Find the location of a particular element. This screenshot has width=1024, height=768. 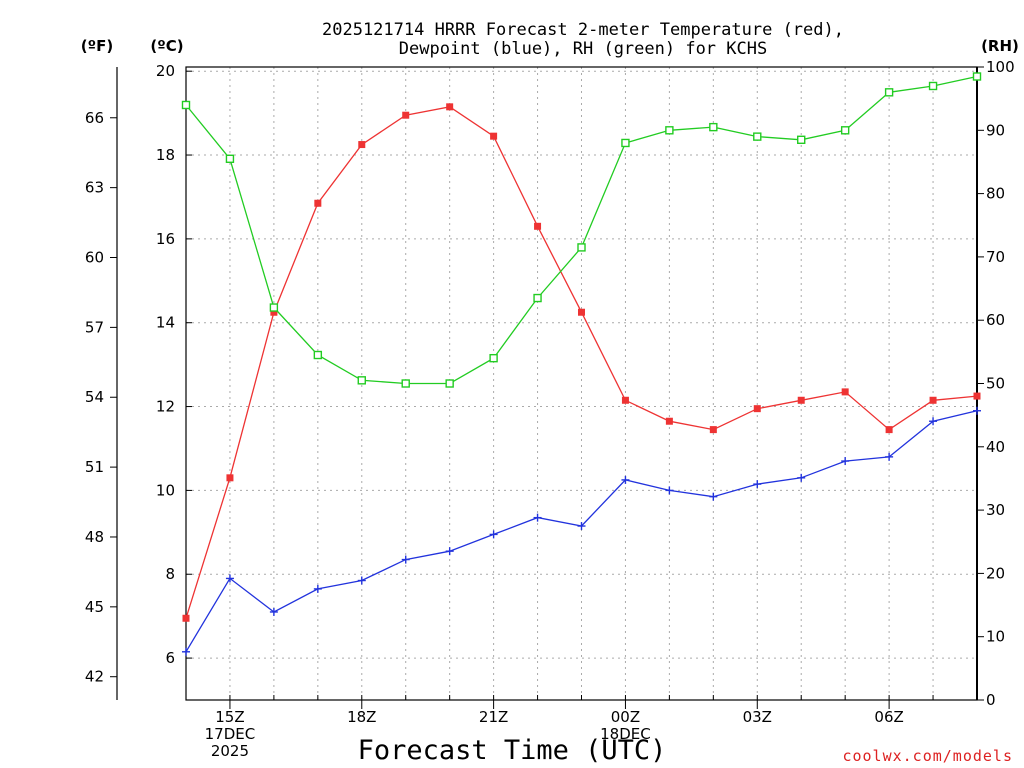

rh-tick-label: 100 is located at coordinates (1000, 67).